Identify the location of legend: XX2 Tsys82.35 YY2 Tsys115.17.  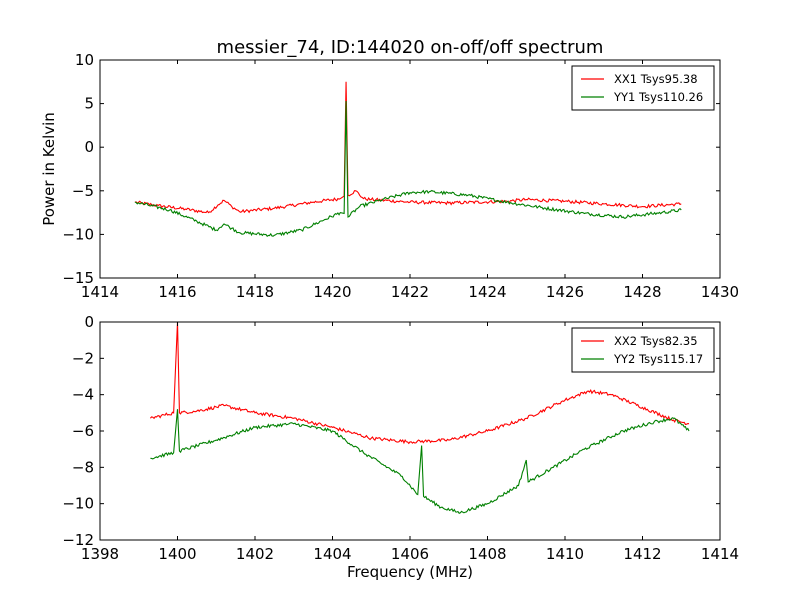
(643, 350).